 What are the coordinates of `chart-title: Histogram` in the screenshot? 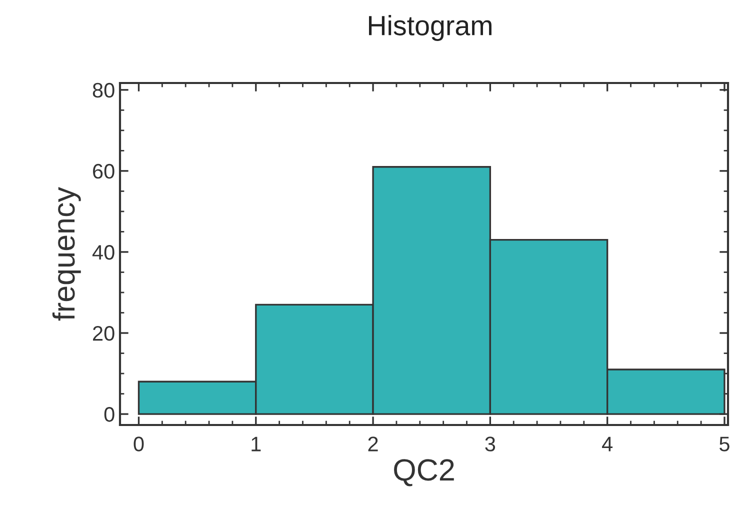 It's located at (430, 28).